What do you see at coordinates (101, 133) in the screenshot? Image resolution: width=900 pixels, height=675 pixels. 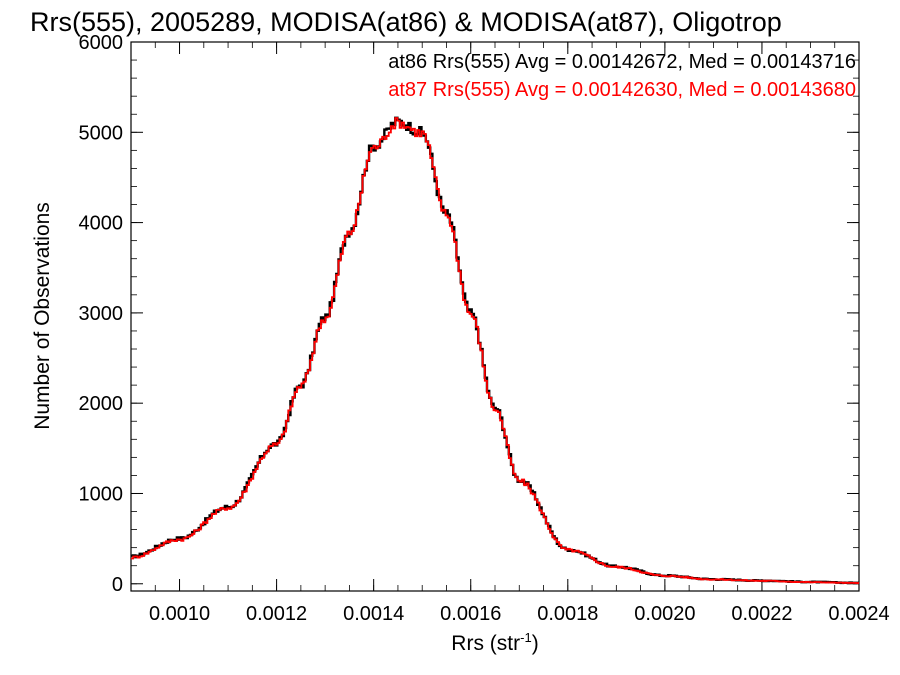 I see `y-tick-label: 5000` at bounding box center [101, 133].